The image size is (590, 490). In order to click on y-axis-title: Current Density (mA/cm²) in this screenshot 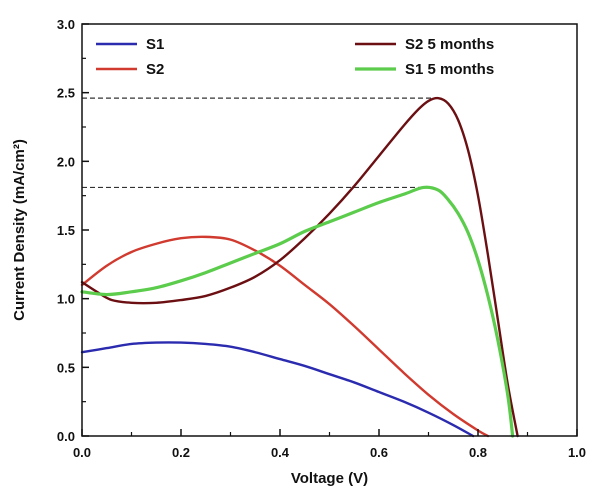, I will do `click(19, 230)`.